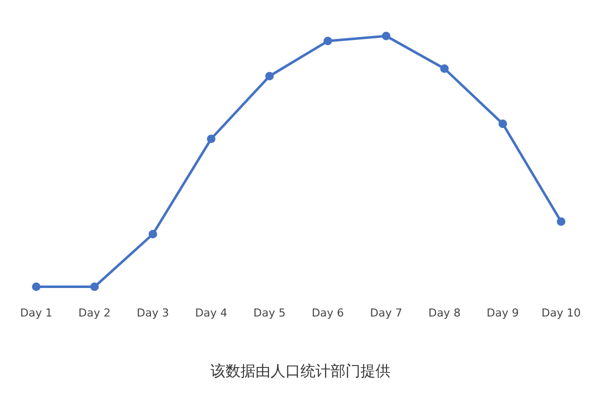 The image size is (601, 400). What do you see at coordinates (269, 313) in the screenshot?
I see `x-tick-label: Day 5` at bounding box center [269, 313].